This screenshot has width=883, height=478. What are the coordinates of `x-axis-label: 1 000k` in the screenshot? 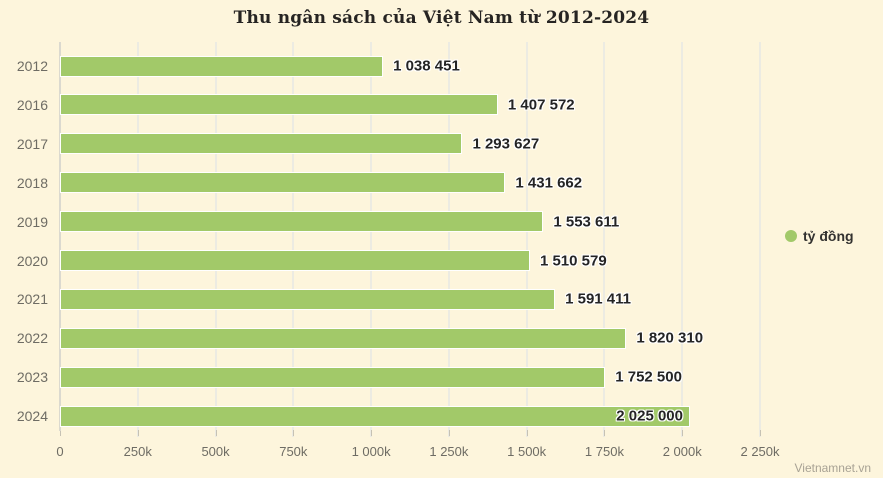 It's located at (371, 451).